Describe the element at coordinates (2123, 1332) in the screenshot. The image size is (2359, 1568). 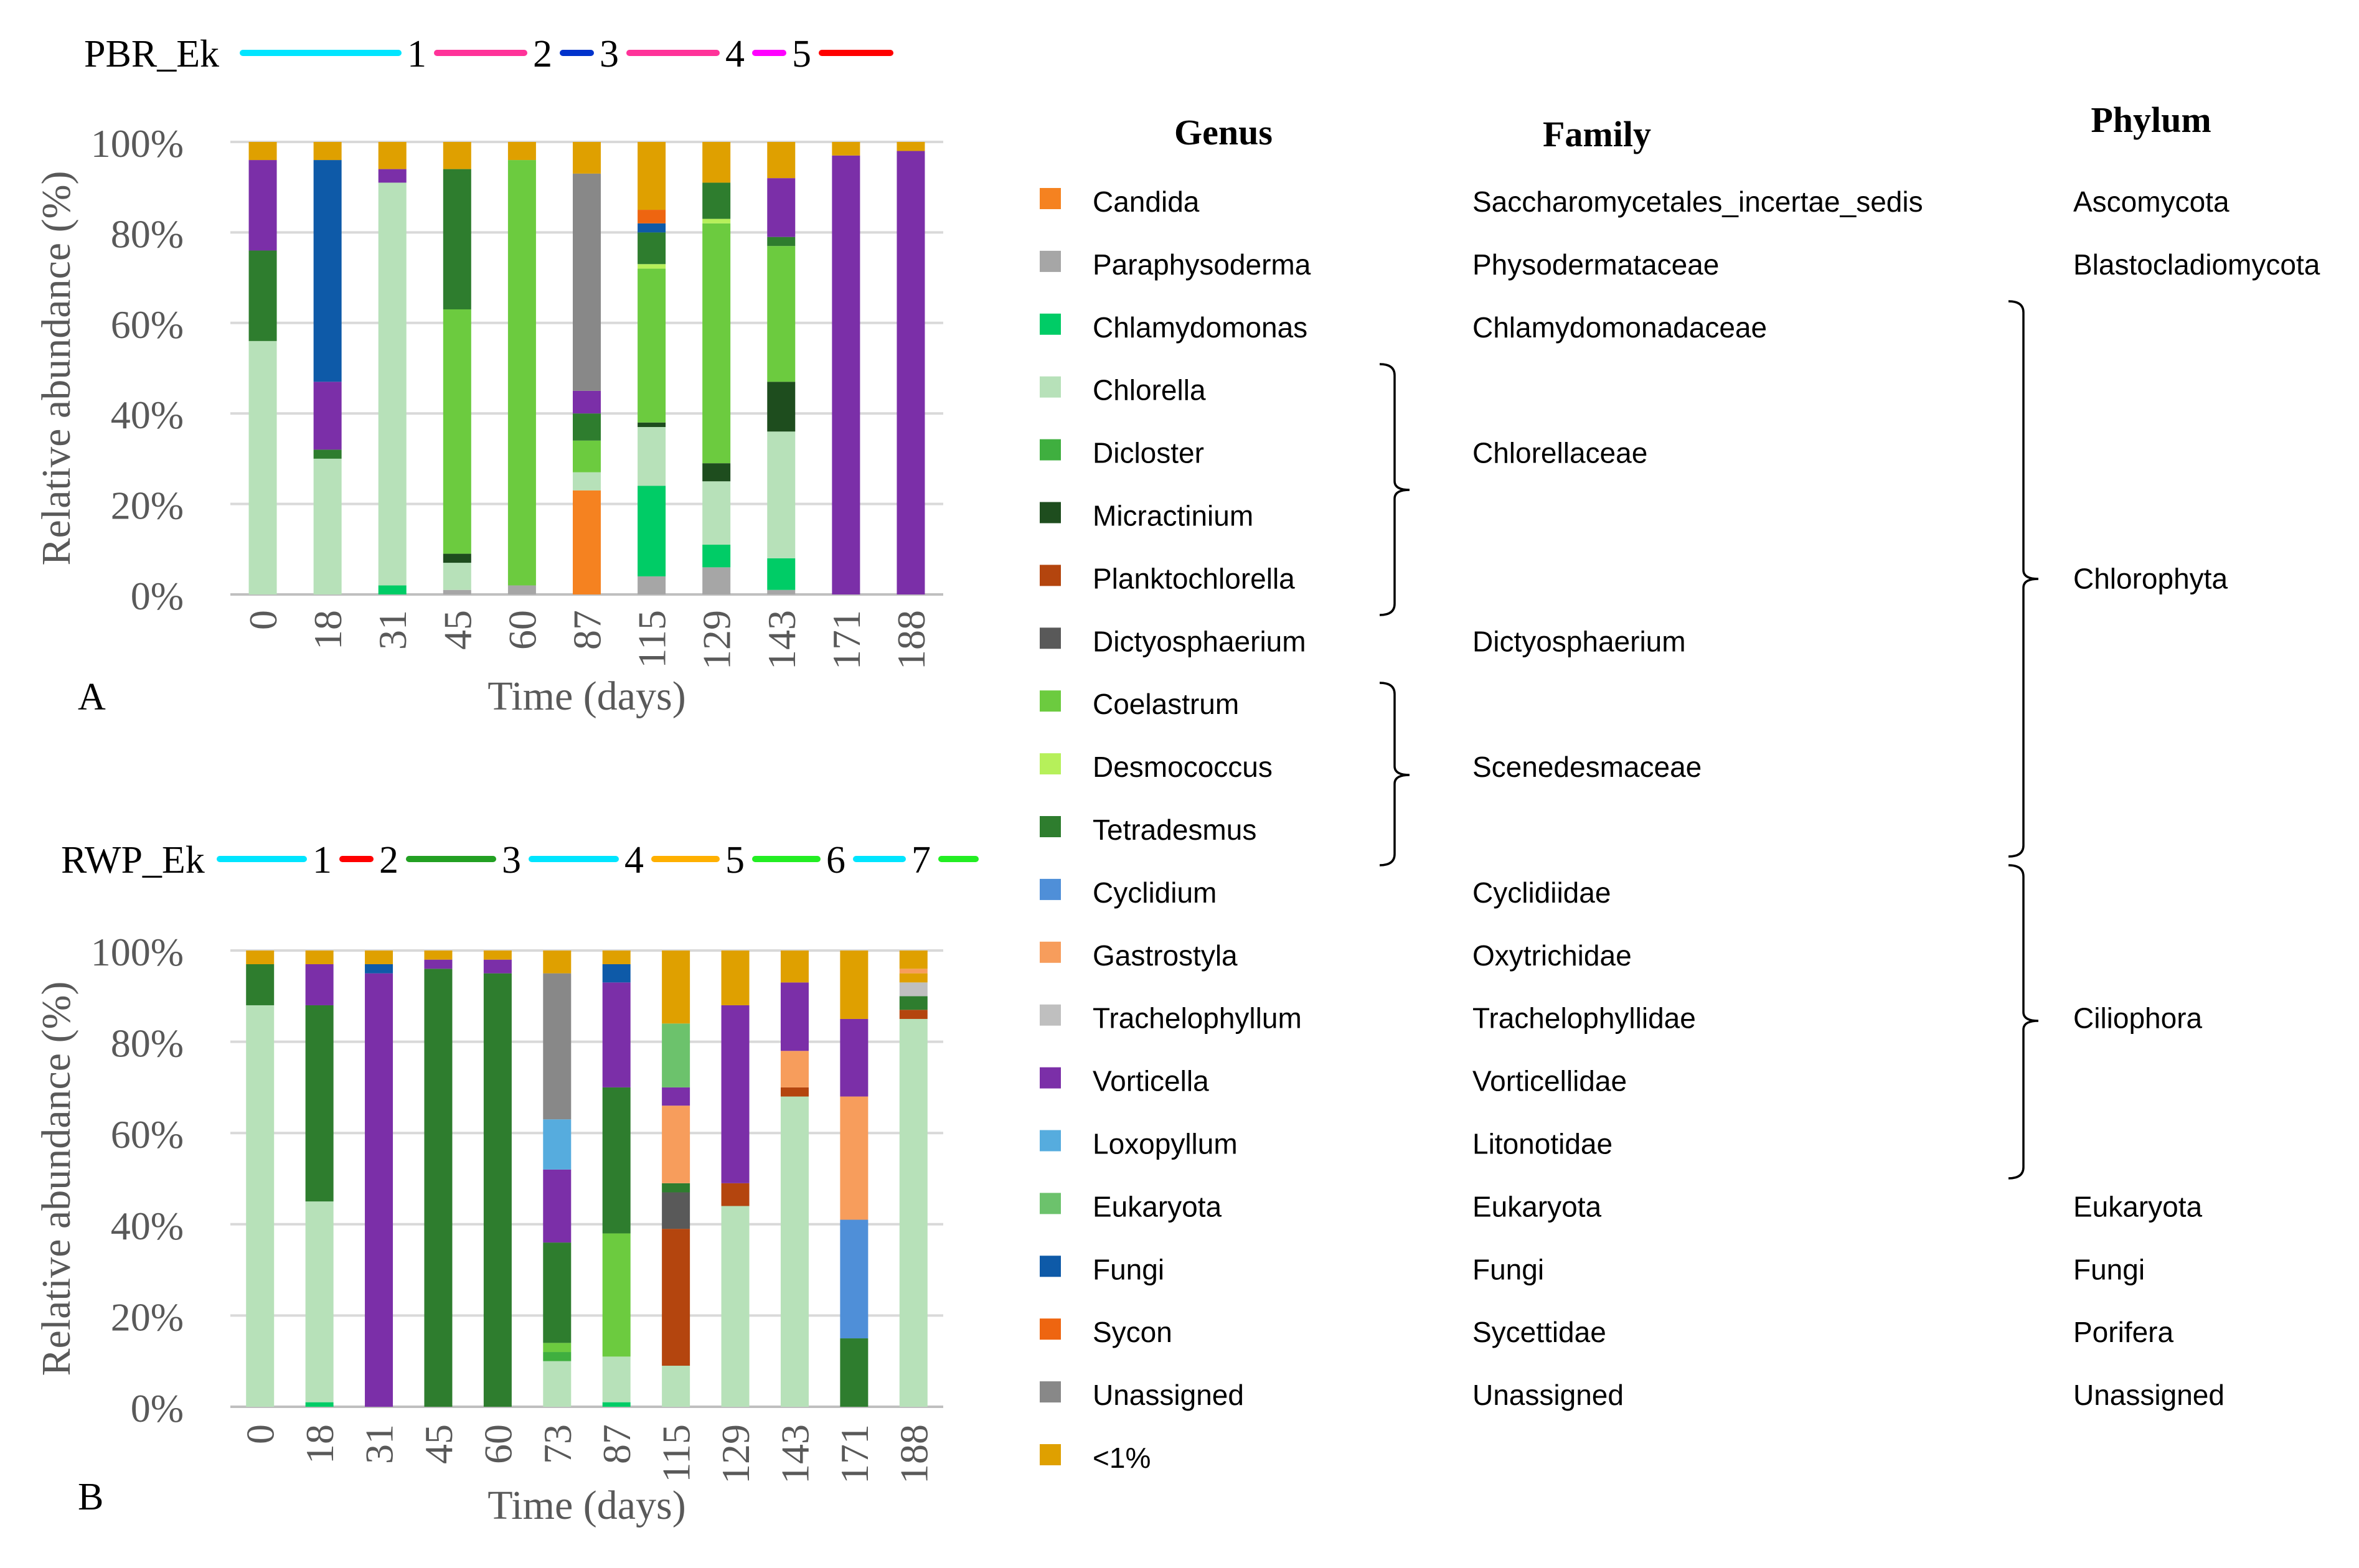
I see `phylum-label: Porifera` at that location.